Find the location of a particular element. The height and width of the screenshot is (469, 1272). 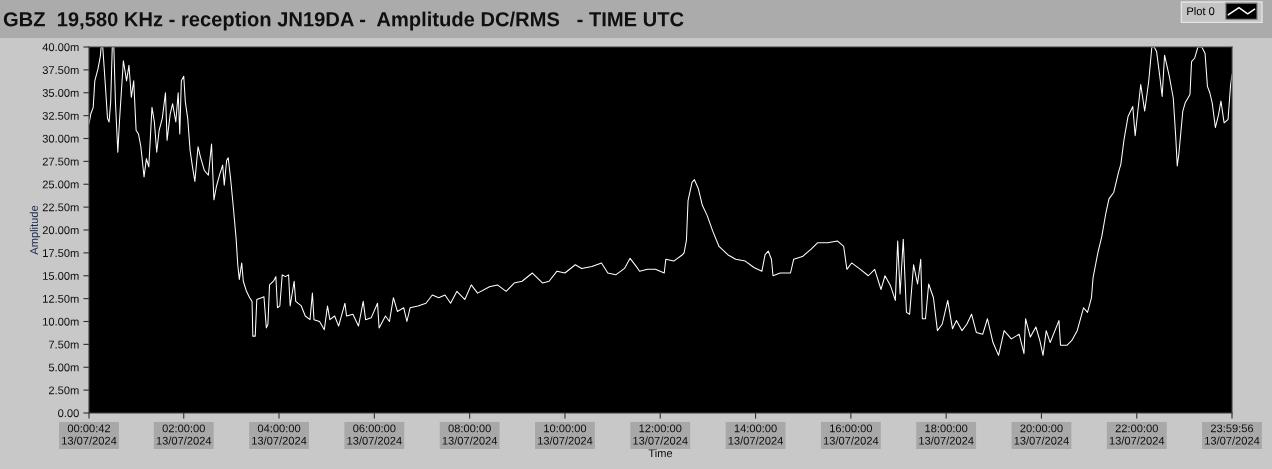

y-tick-label: 12.50m is located at coordinates (61, 298).